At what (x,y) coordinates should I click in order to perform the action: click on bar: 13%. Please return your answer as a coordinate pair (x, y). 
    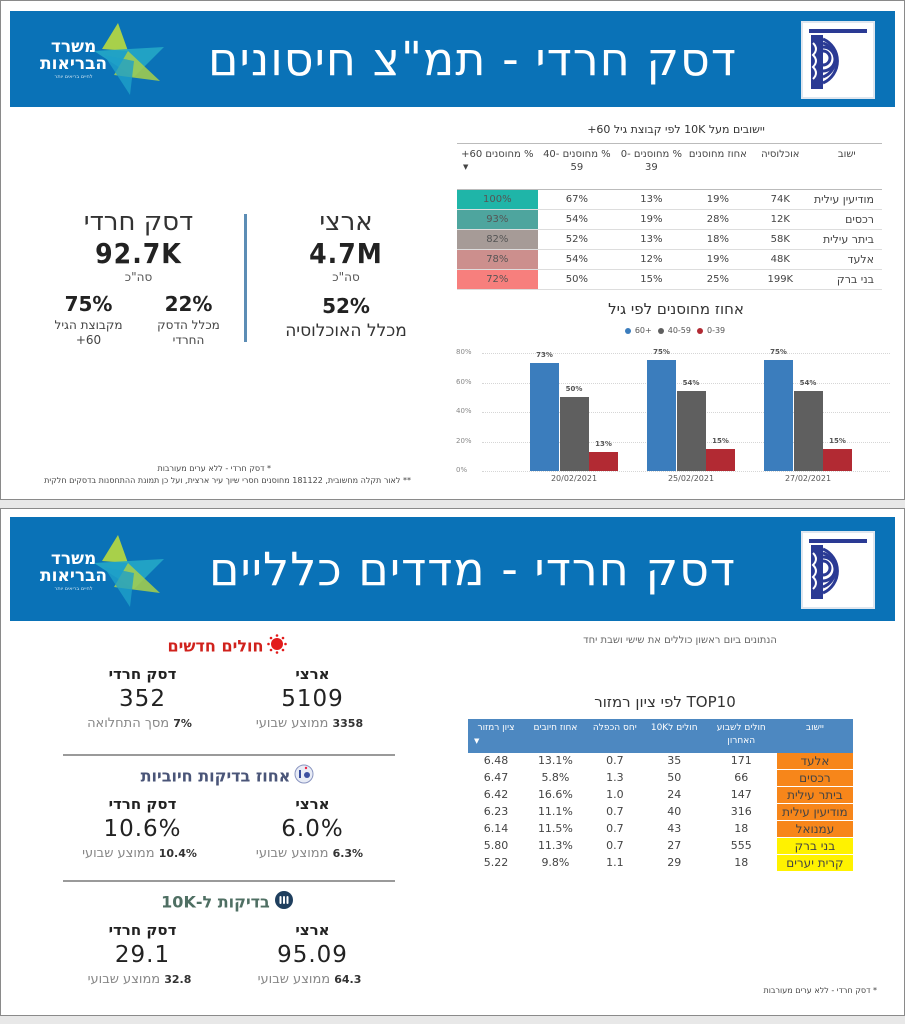
    Looking at the image, I should click on (603, 455).